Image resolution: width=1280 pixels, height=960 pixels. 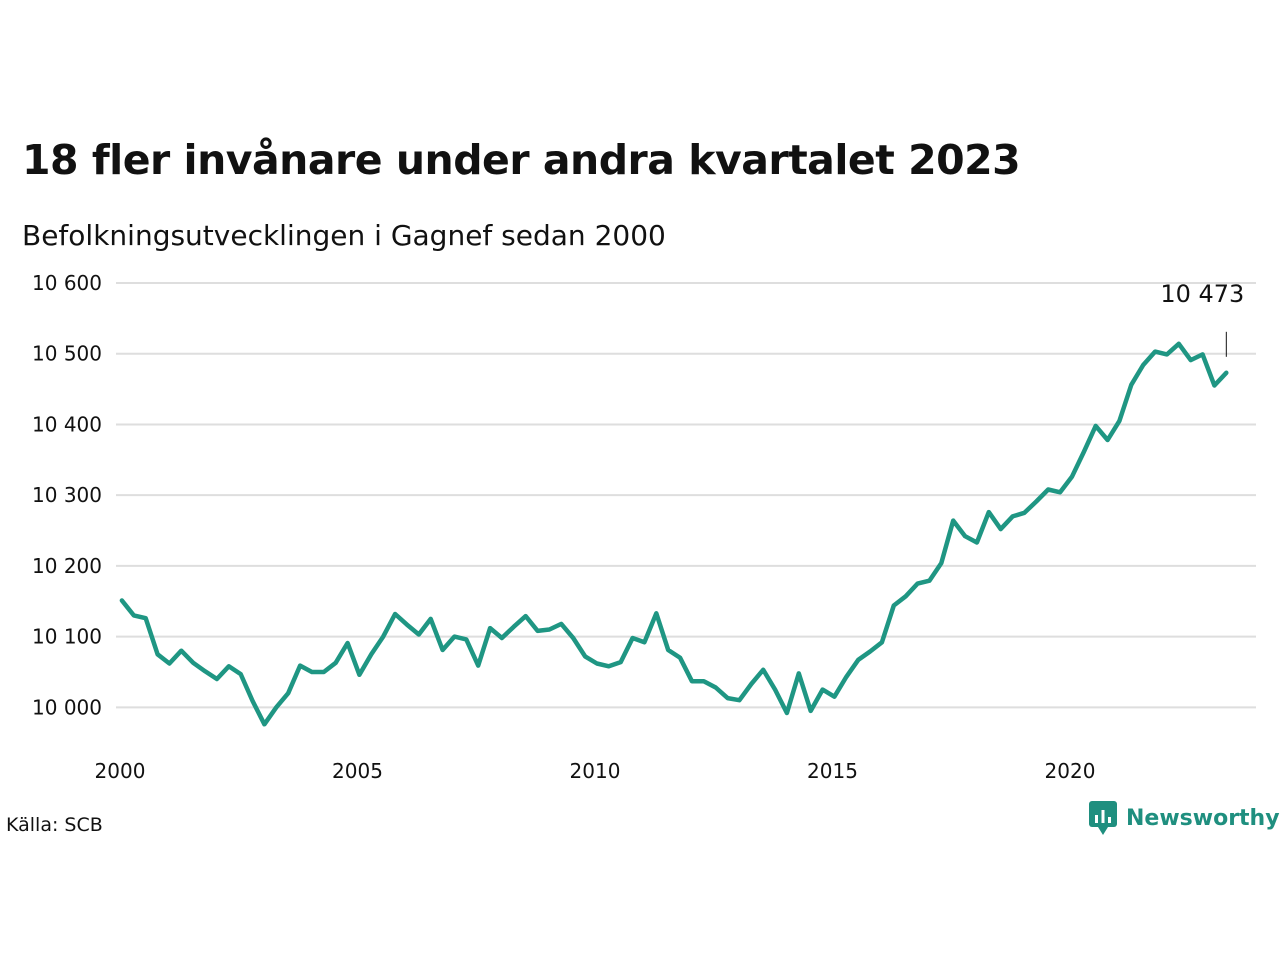 I want to click on newsworthy-logo-icon, so click(x=1103, y=818).